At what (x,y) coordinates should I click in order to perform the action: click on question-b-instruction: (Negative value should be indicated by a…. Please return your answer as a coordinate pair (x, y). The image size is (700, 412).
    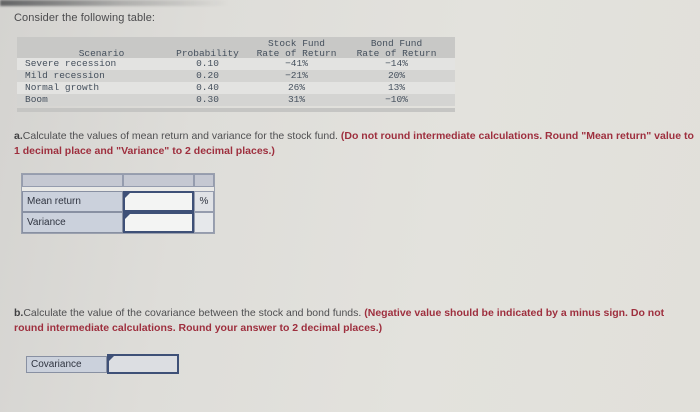
    Looking at the image, I should click on (339, 320).